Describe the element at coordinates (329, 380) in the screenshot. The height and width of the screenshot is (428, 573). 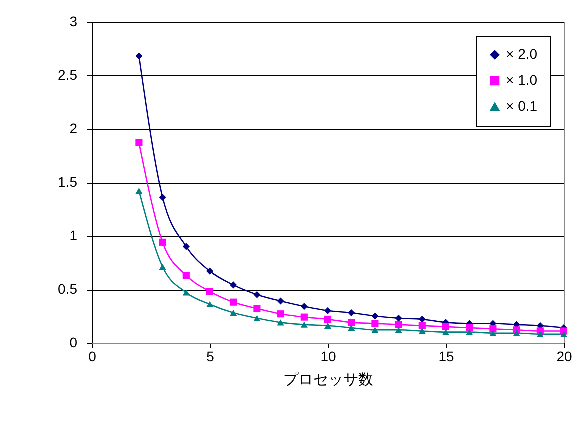
I see `x-axis-title: プロセッサ数` at that location.